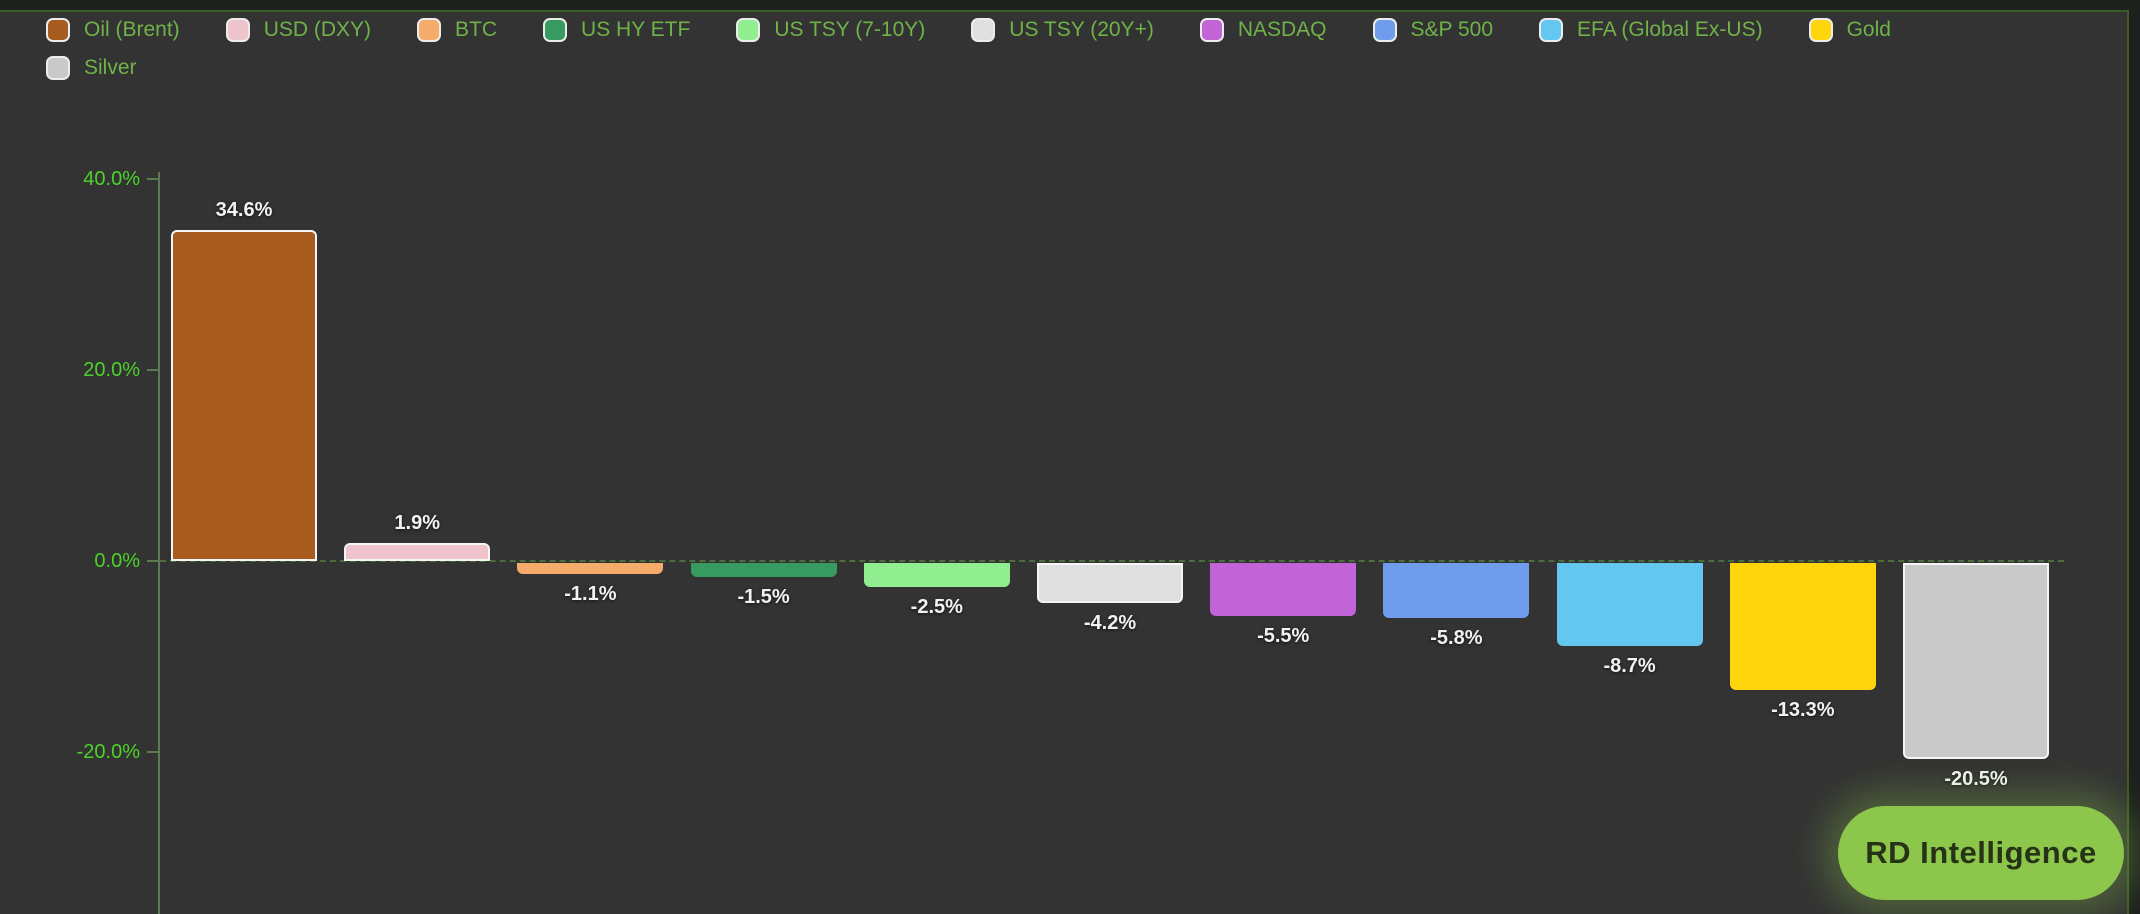 This screenshot has width=2140, height=914. What do you see at coordinates (417, 522) in the screenshot?
I see `bar-value-label-usd-dxy: 1.9%` at bounding box center [417, 522].